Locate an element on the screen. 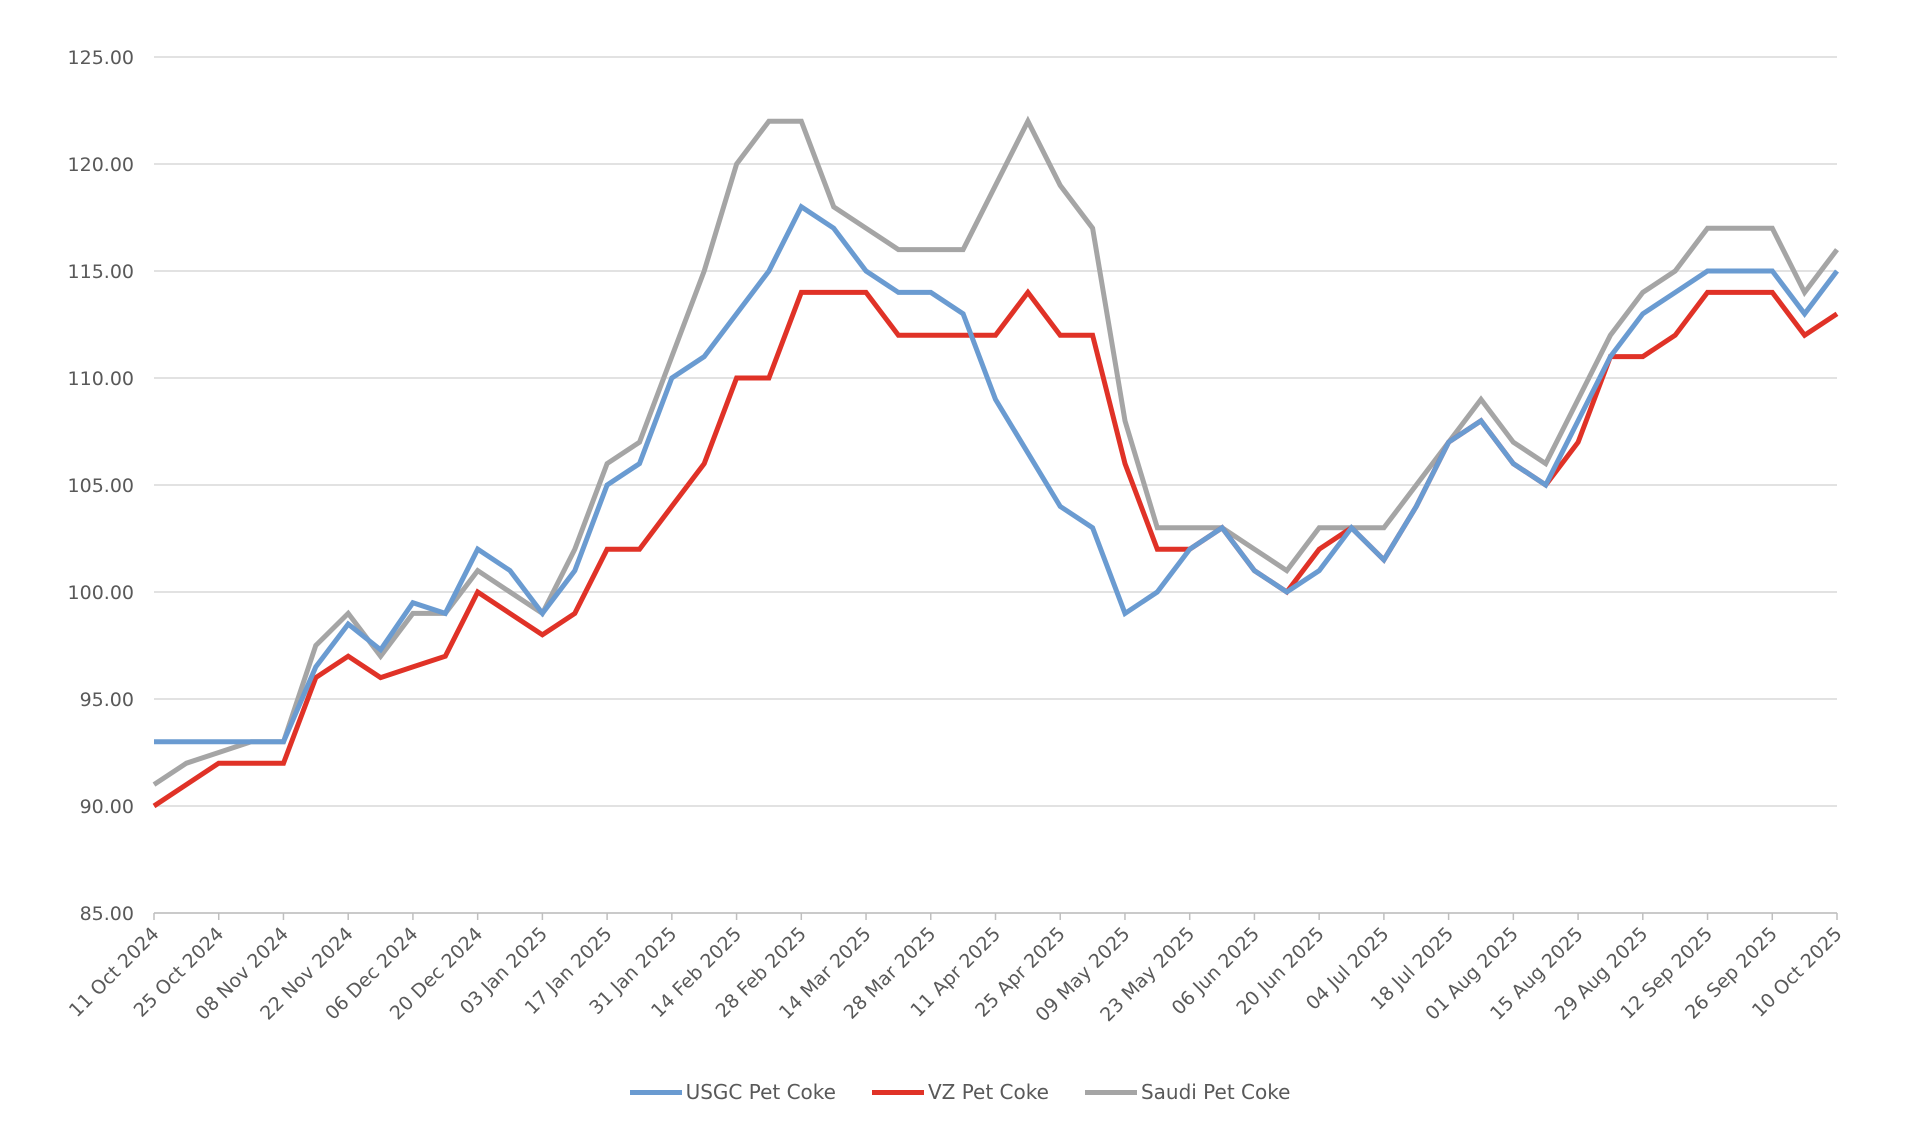 The image size is (1920, 1138). y-tick-label: 85.00 is located at coordinates (107, 914).